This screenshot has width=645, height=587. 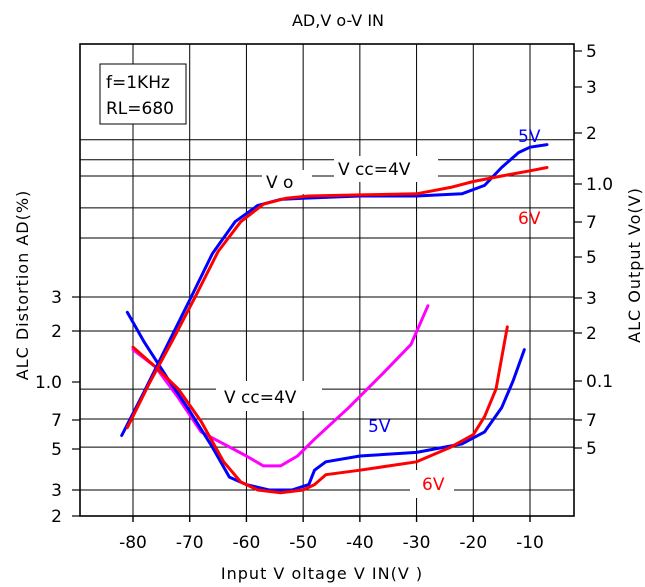 I want to click on right-tick-label: 1.0, so click(x=599, y=185).